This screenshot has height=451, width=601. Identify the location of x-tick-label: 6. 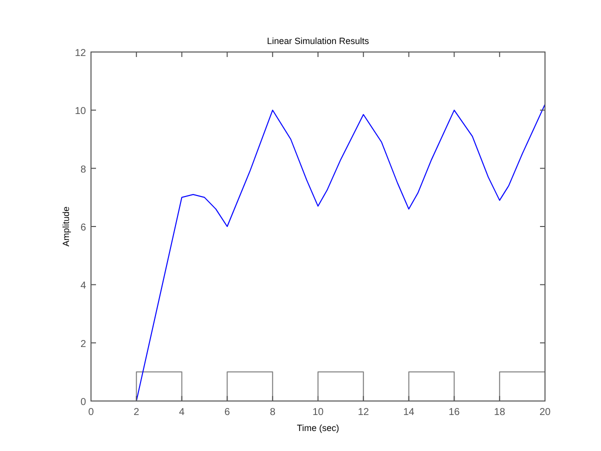
(227, 412).